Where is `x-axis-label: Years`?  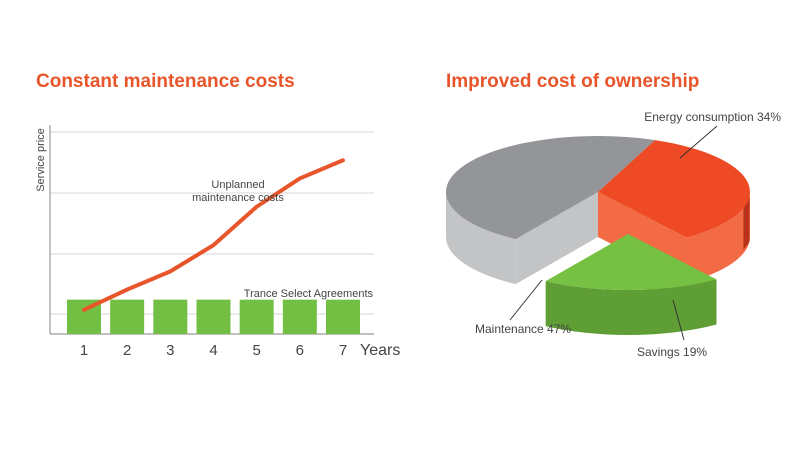
x-axis-label: Years is located at coordinates (380, 350).